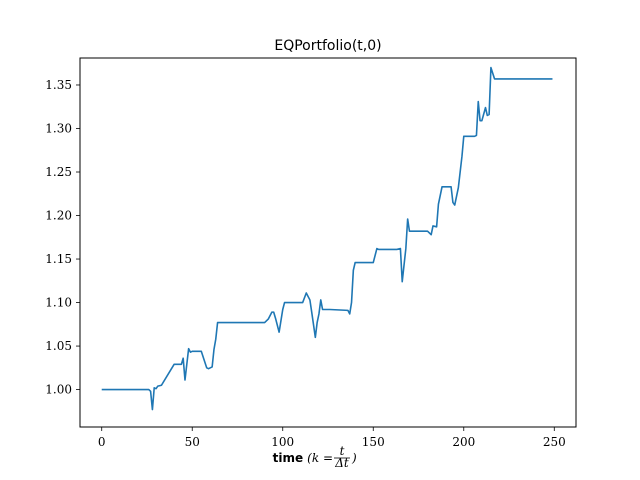  I want to click on x-tick-label: 150, so click(373, 442).